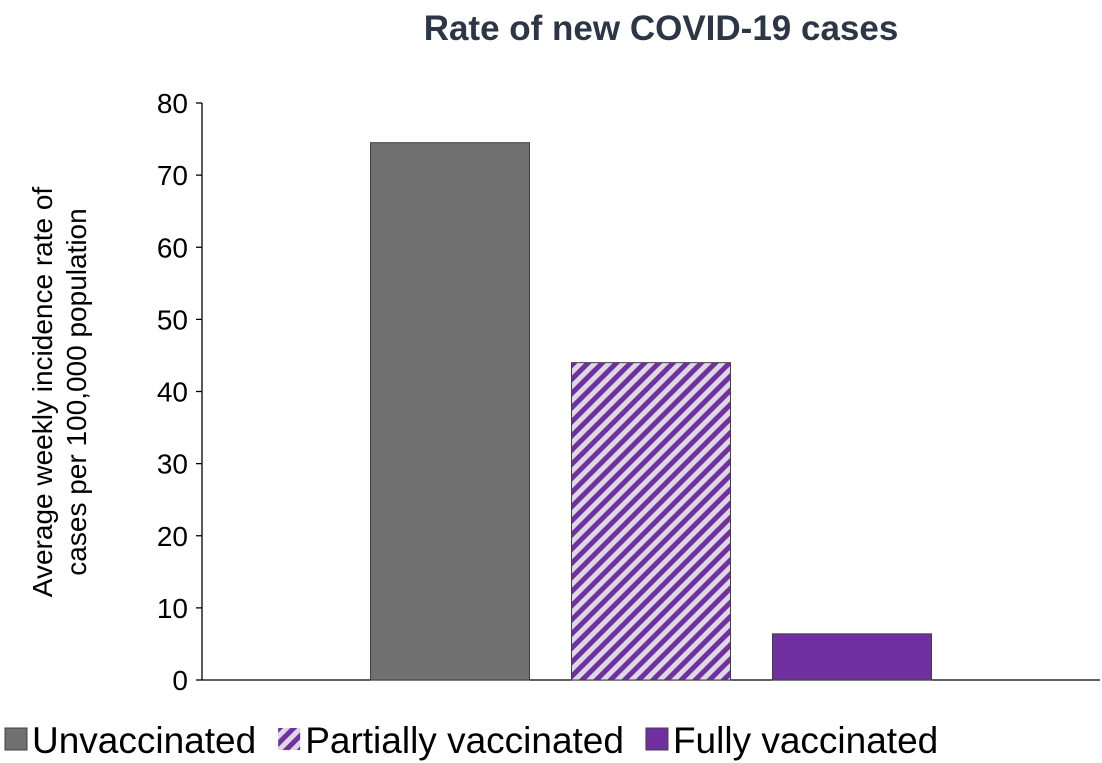  I want to click on legend-label: Partially vaccinated, so click(464, 740).